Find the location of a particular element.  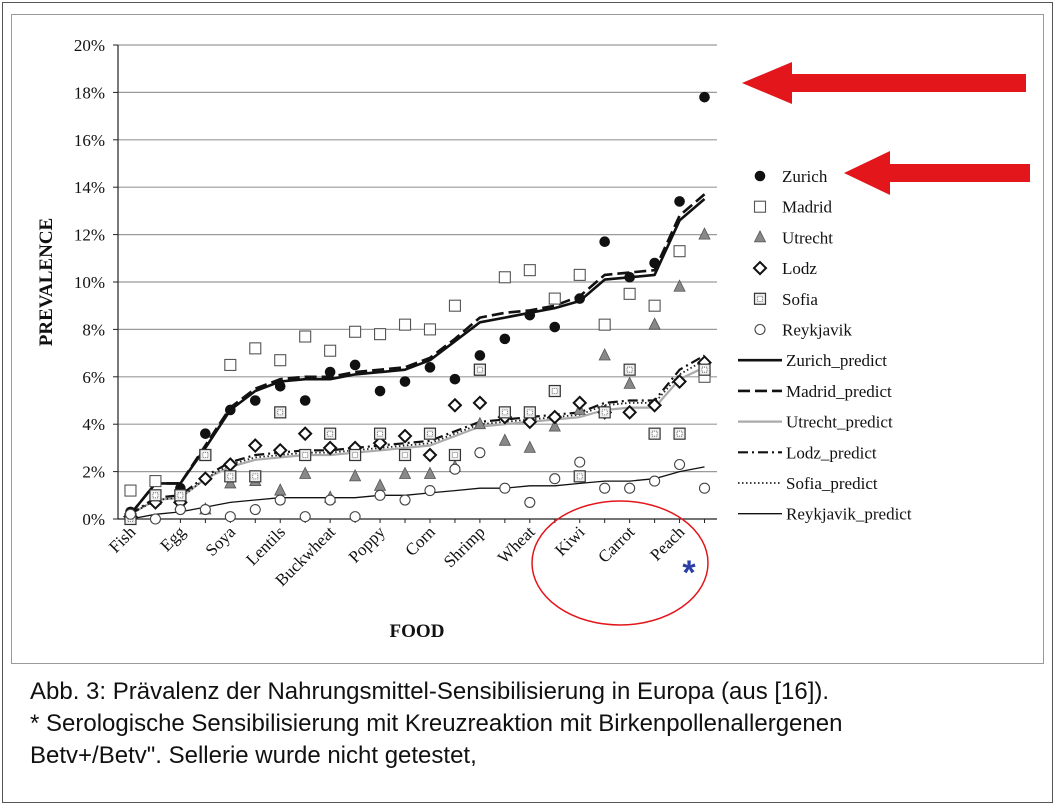

arrow-legend is located at coordinates (937, 173).